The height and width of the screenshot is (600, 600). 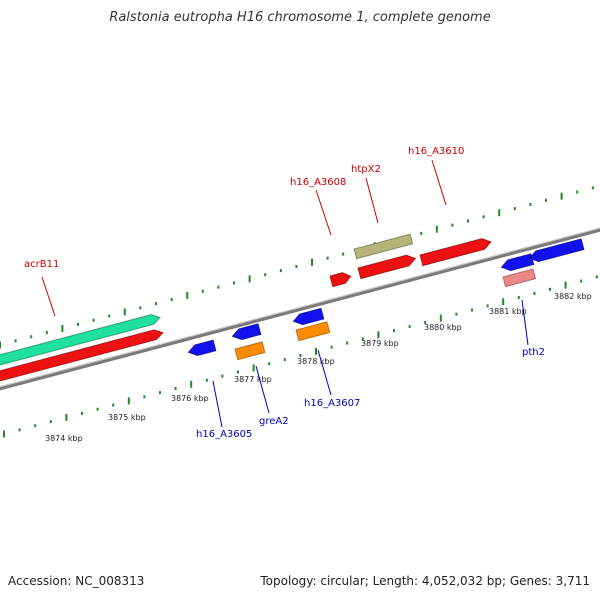 What do you see at coordinates (253, 379) in the screenshot?
I see `kbp-tick-label: 3877 kbp` at bounding box center [253, 379].